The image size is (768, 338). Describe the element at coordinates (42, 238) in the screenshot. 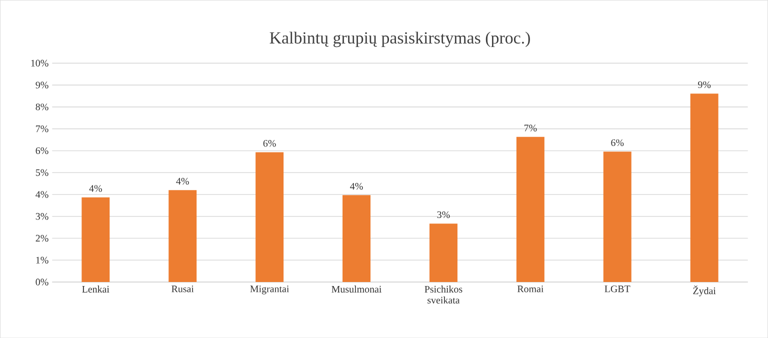

I see `y-tick-label: 2%` at that location.